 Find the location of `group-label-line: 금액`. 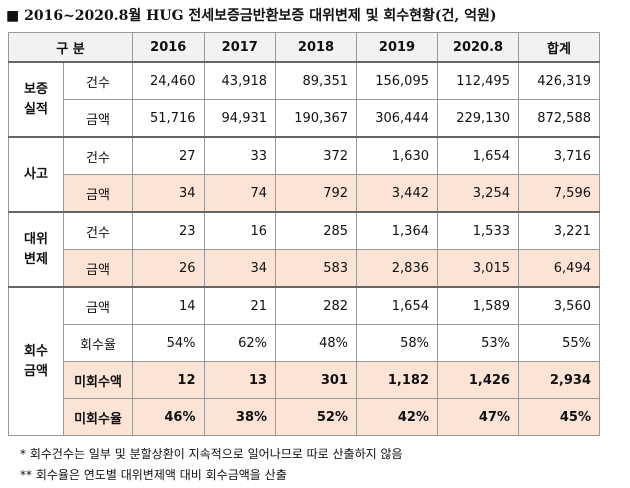

group-label-line: 금액 is located at coordinates (36, 371).